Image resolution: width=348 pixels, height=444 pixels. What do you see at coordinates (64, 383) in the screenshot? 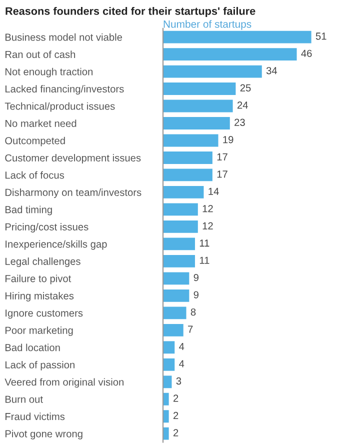
I see `y-tick-label: Veered from original vision` at bounding box center [64, 383].